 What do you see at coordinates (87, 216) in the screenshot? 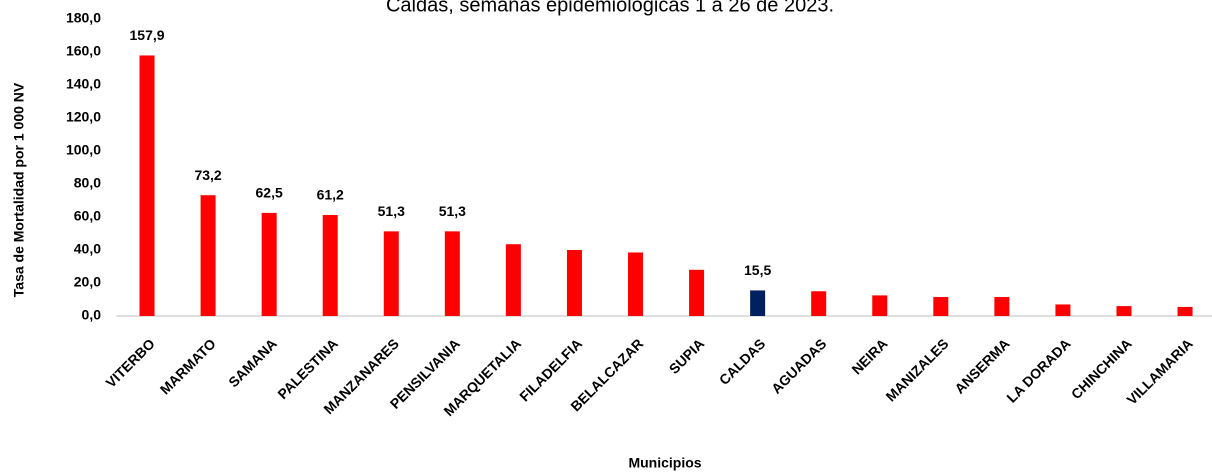
I see `y-tick-label: 60,0` at bounding box center [87, 216].